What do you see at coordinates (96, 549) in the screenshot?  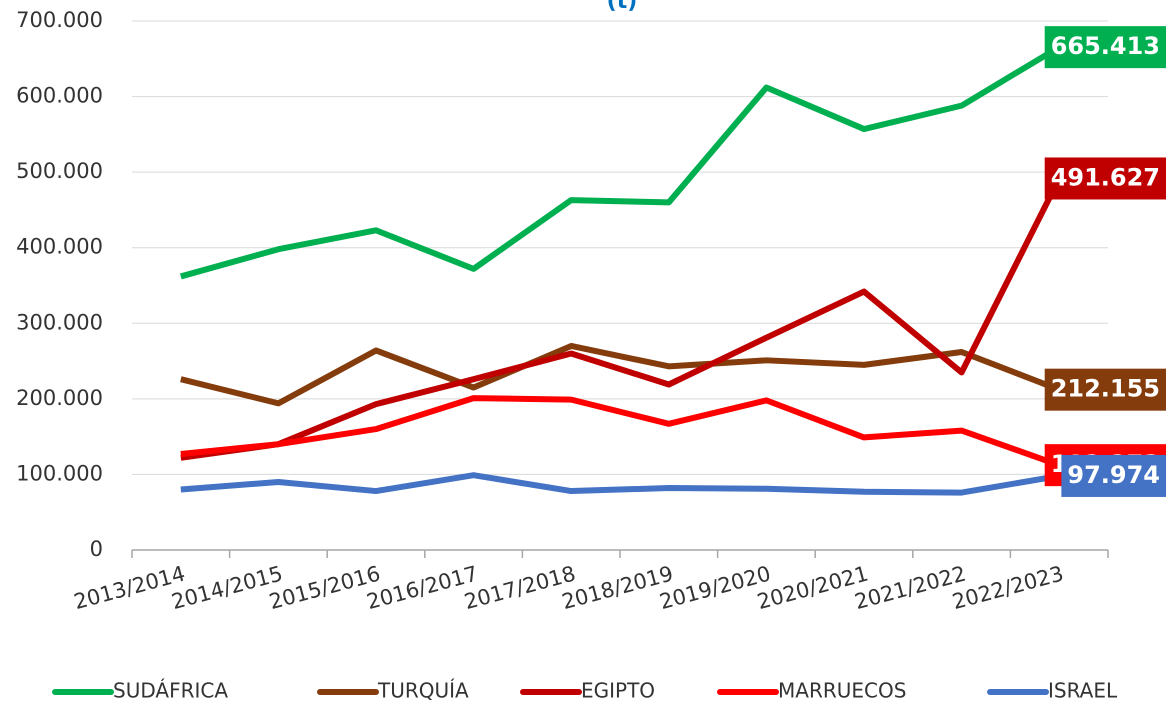 I see `y-tick-label: 0` at bounding box center [96, 549].